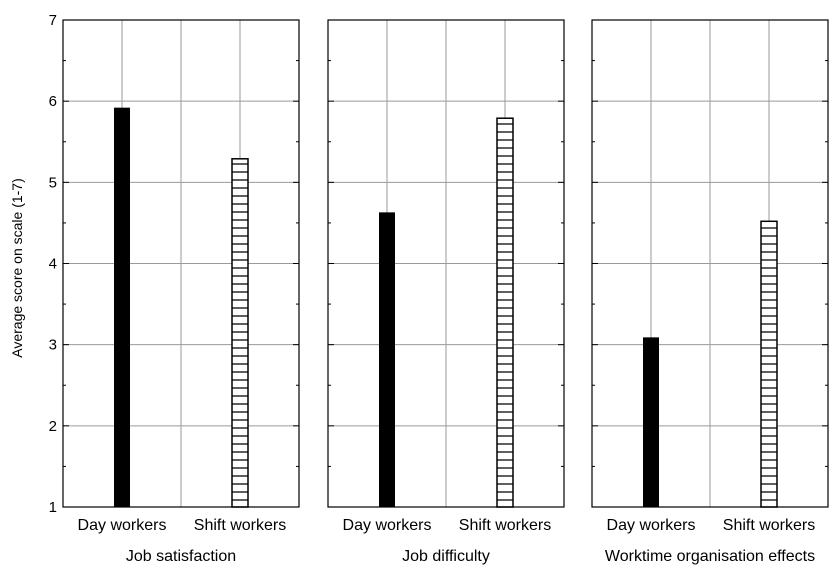  I want to click on panel-title: Job satisfaction, so click(181, 556).